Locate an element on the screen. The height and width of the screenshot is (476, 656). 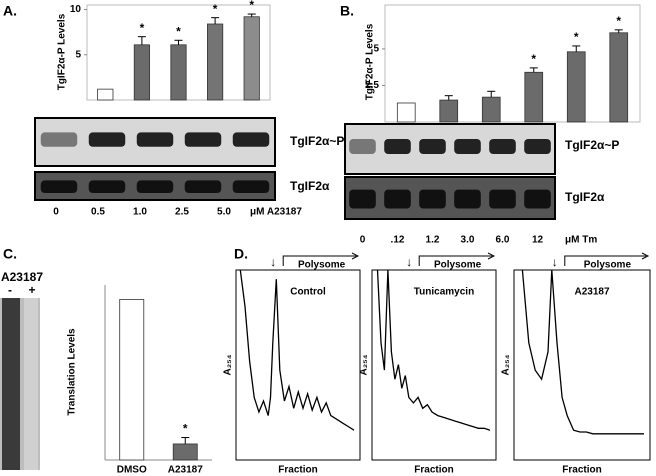
blot-label: TgIF2α is located at coordinates (585, 197).